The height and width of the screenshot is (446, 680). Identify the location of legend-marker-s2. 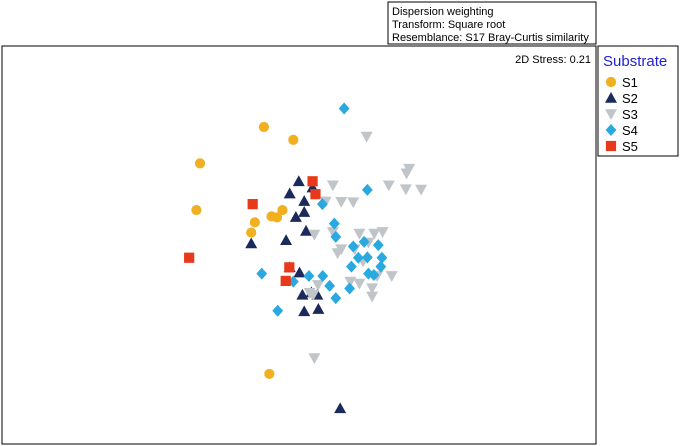
(611, 97).